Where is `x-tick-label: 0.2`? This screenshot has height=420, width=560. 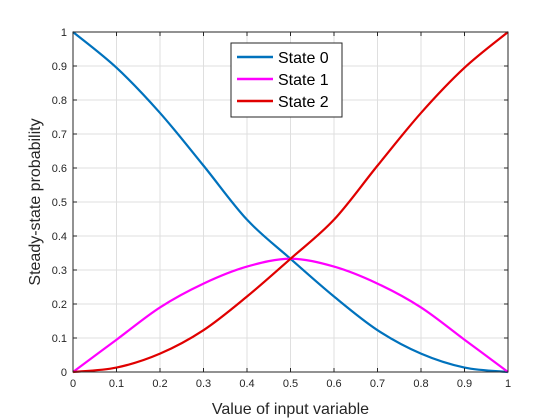 x-tick-label: 0.2 is located at coordinates (159, 384).